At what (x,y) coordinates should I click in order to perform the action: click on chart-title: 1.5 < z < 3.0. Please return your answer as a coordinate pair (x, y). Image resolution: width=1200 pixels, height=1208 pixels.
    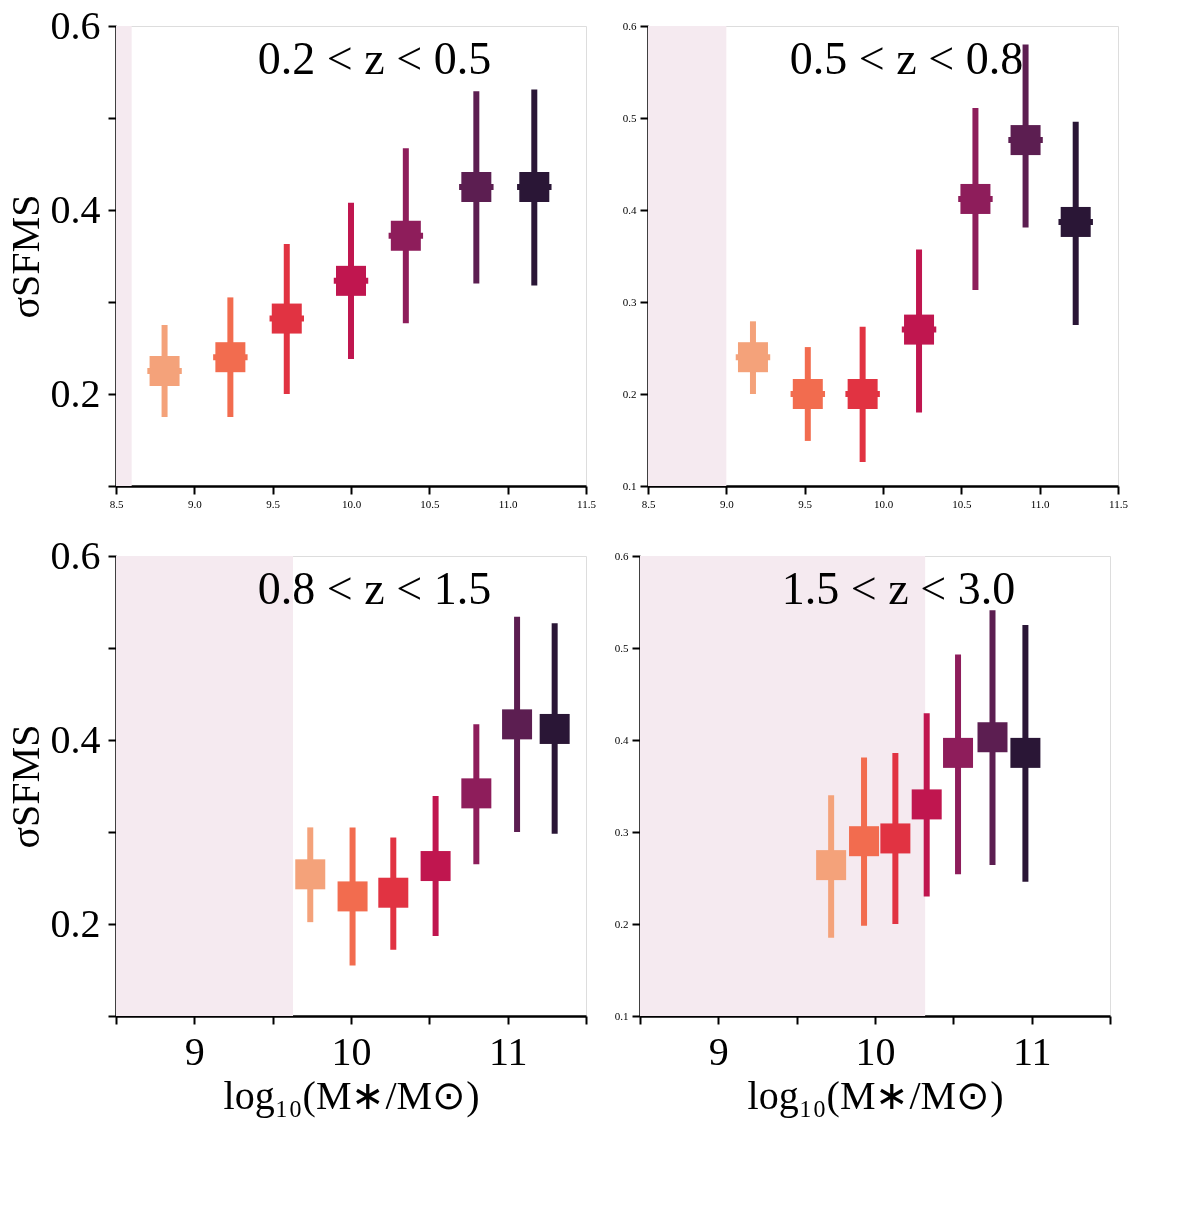
    Looking at the image, I should click on (898, 588).